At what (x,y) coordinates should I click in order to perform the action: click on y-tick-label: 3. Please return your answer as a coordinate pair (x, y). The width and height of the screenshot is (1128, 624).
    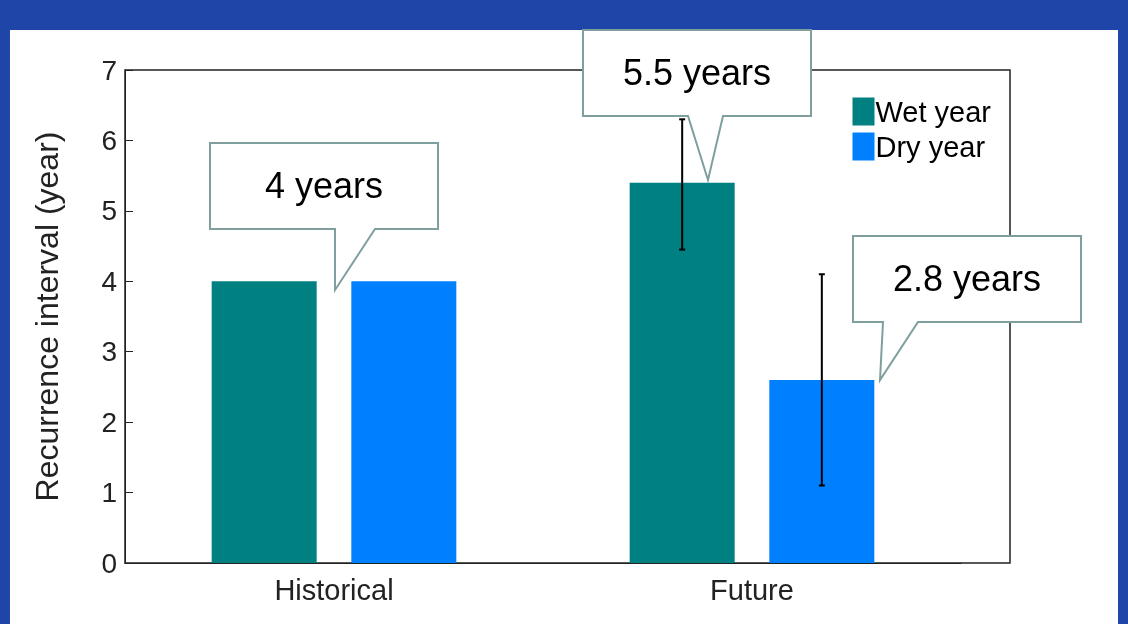
    Looking at the image, I should click on (109, 352).